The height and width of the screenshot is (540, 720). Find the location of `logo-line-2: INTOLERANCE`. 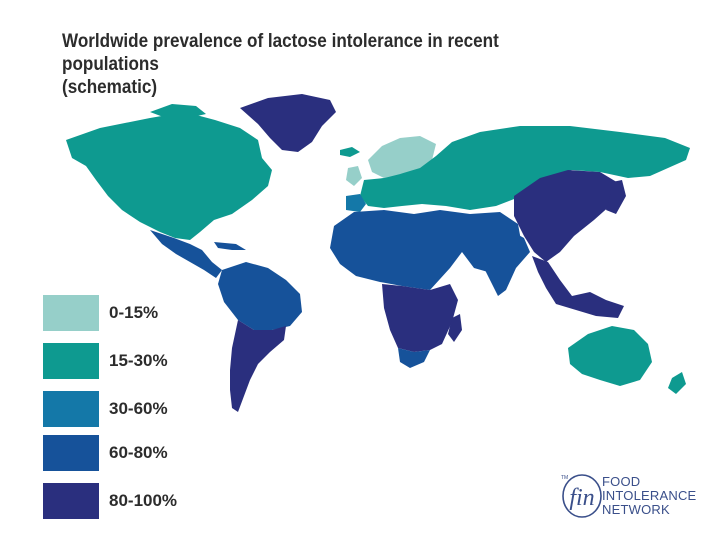

logo-line-2: INTOLERANCE is located at coordinates (649, 495).